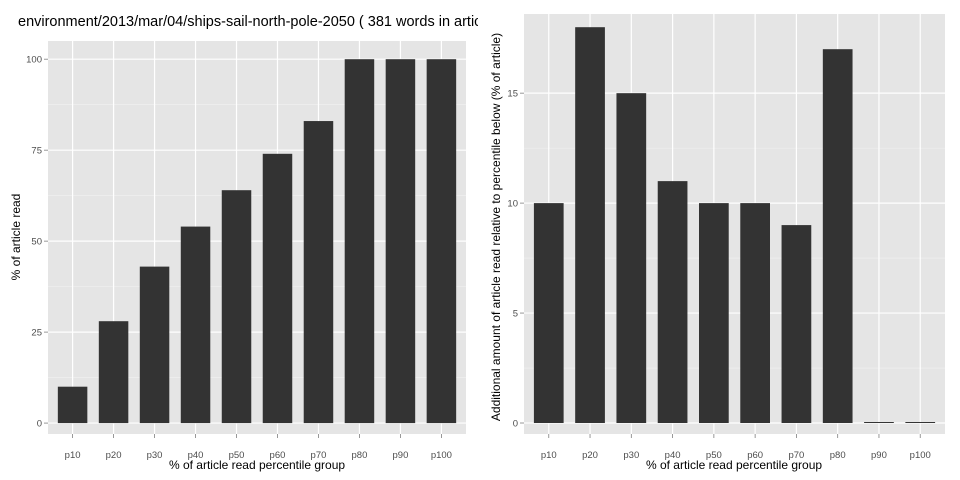 This screenshot has width=960, height=480. Describe the element at coordinates (512, 204) in the screenshot. I see `y-tick-label: 10` at that location.